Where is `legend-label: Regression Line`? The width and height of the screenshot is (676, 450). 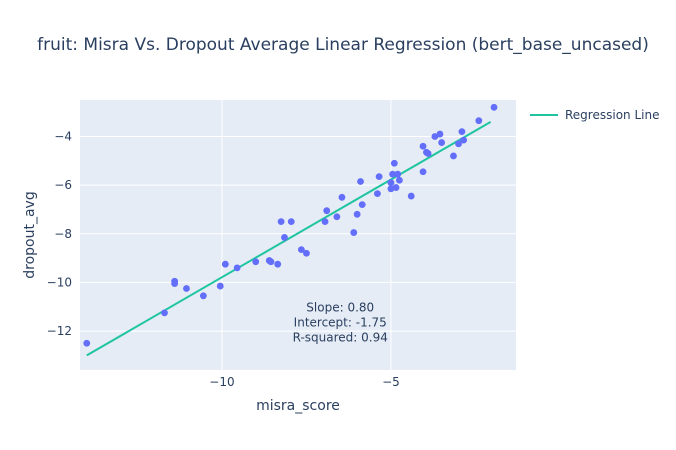 legend-label: Regression Line is located at coordinates (612, 115).